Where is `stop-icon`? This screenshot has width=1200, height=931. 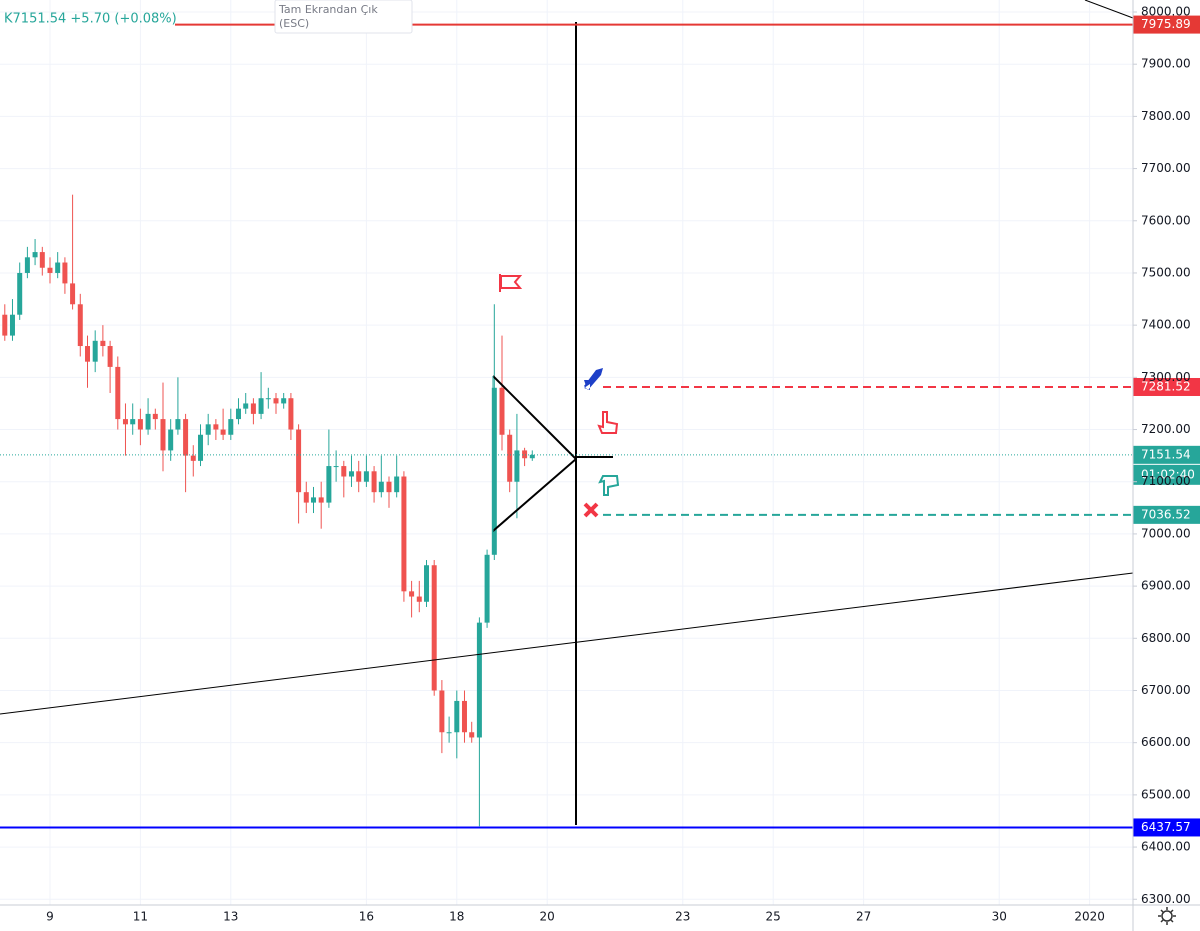 stop-icon is located at coordinates (591, 510).